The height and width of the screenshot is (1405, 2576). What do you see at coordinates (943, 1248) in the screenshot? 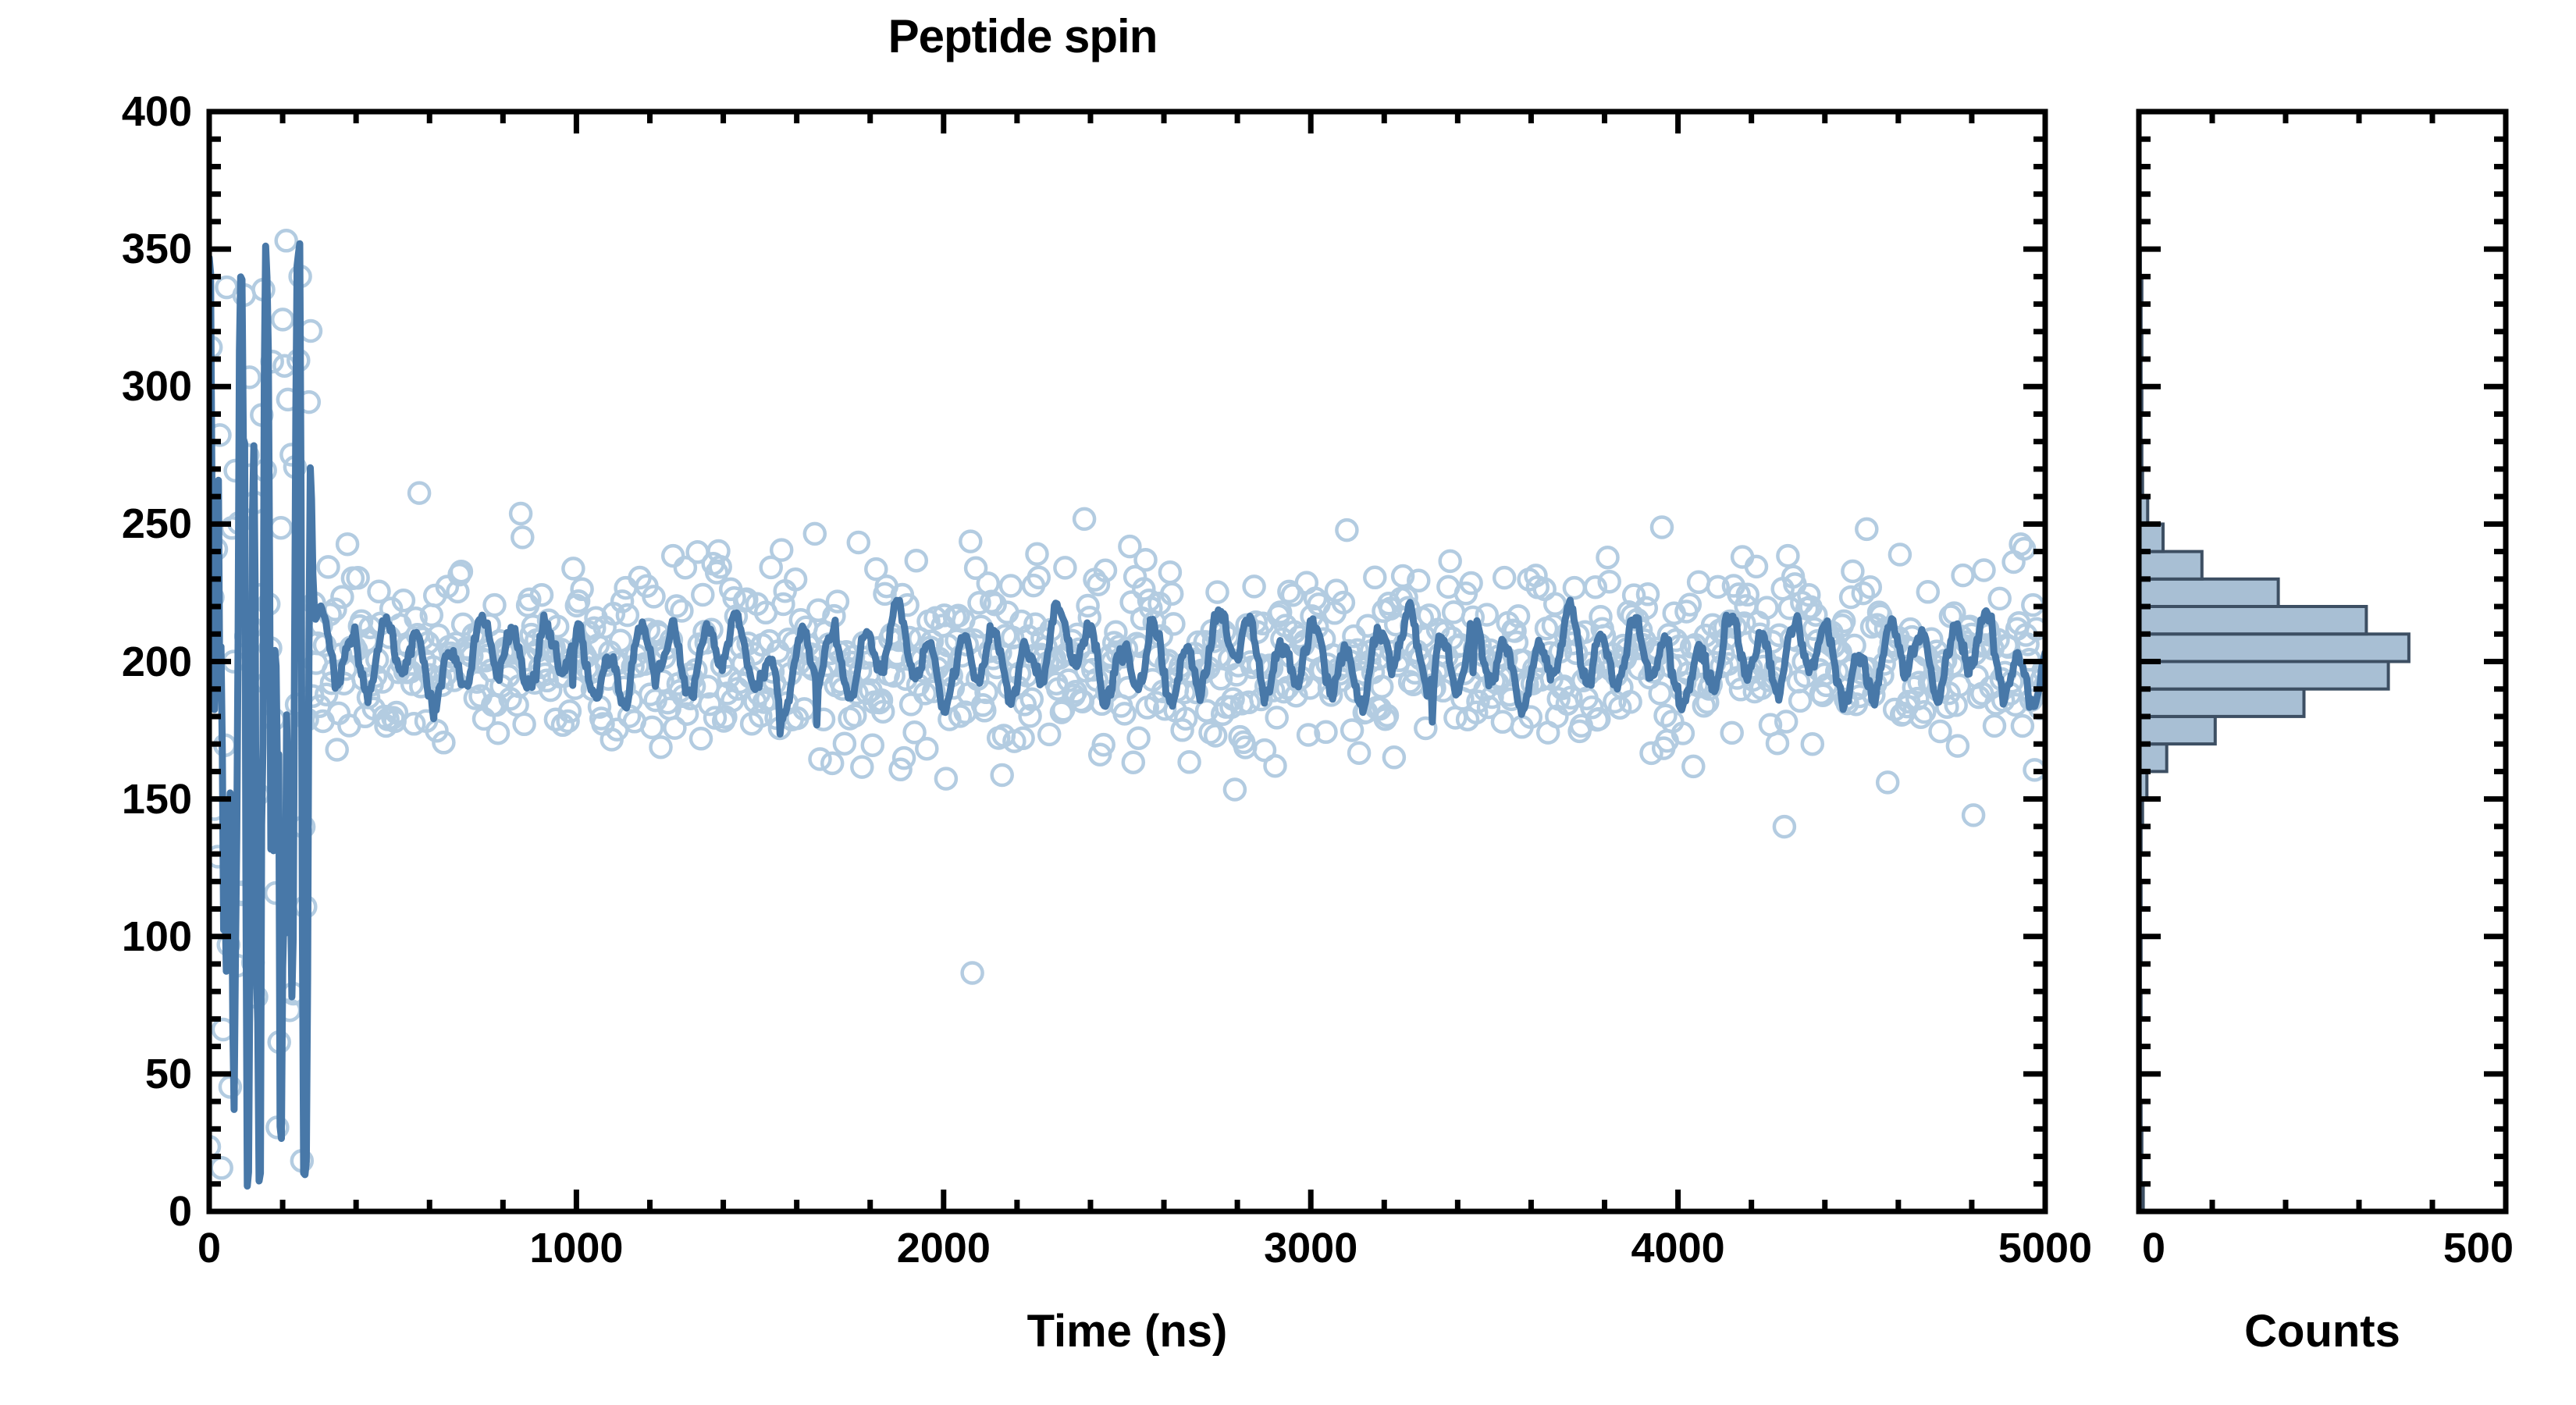
I see `x-tick-label: 2000` at bounding box center [943, 1248].